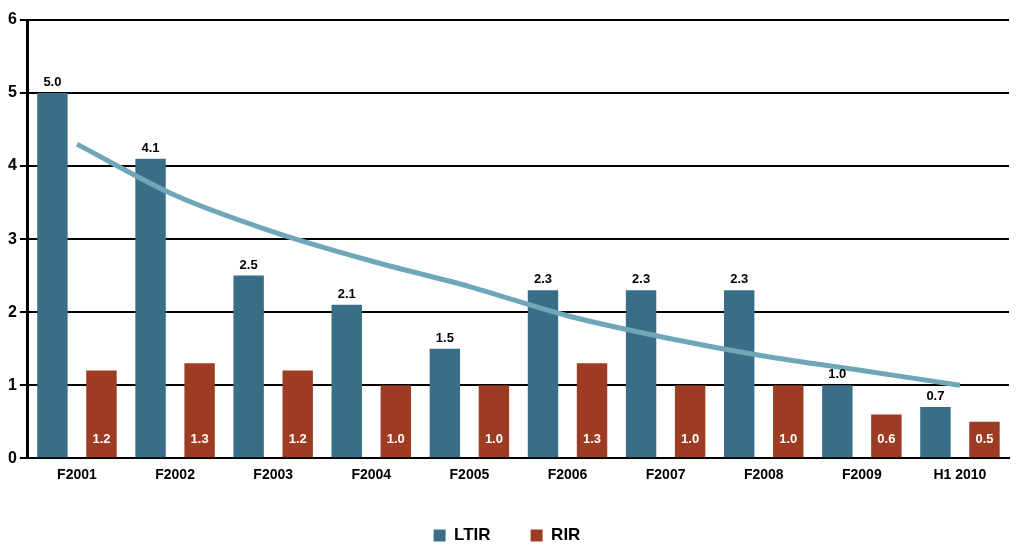  I want to click on y-tick-label: 3, so click(12, 238).